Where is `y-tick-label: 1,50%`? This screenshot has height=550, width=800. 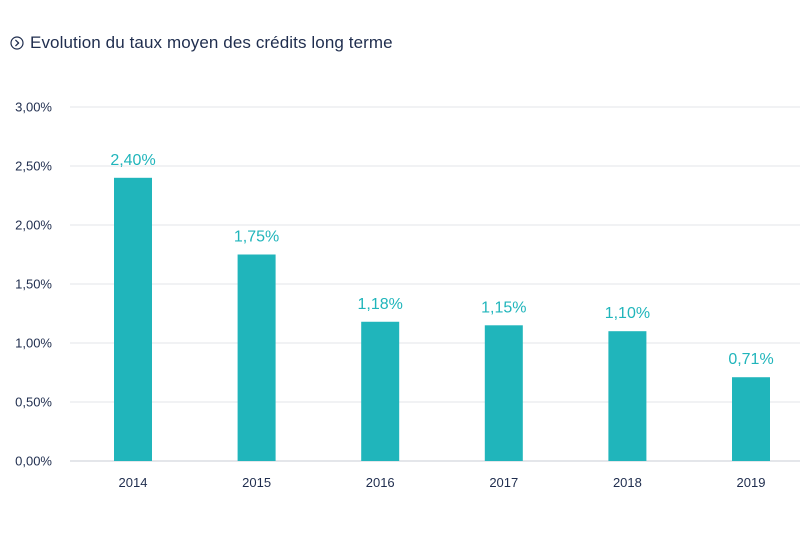 y-tick-label: 1,50% is located at coordinates (33, 284).